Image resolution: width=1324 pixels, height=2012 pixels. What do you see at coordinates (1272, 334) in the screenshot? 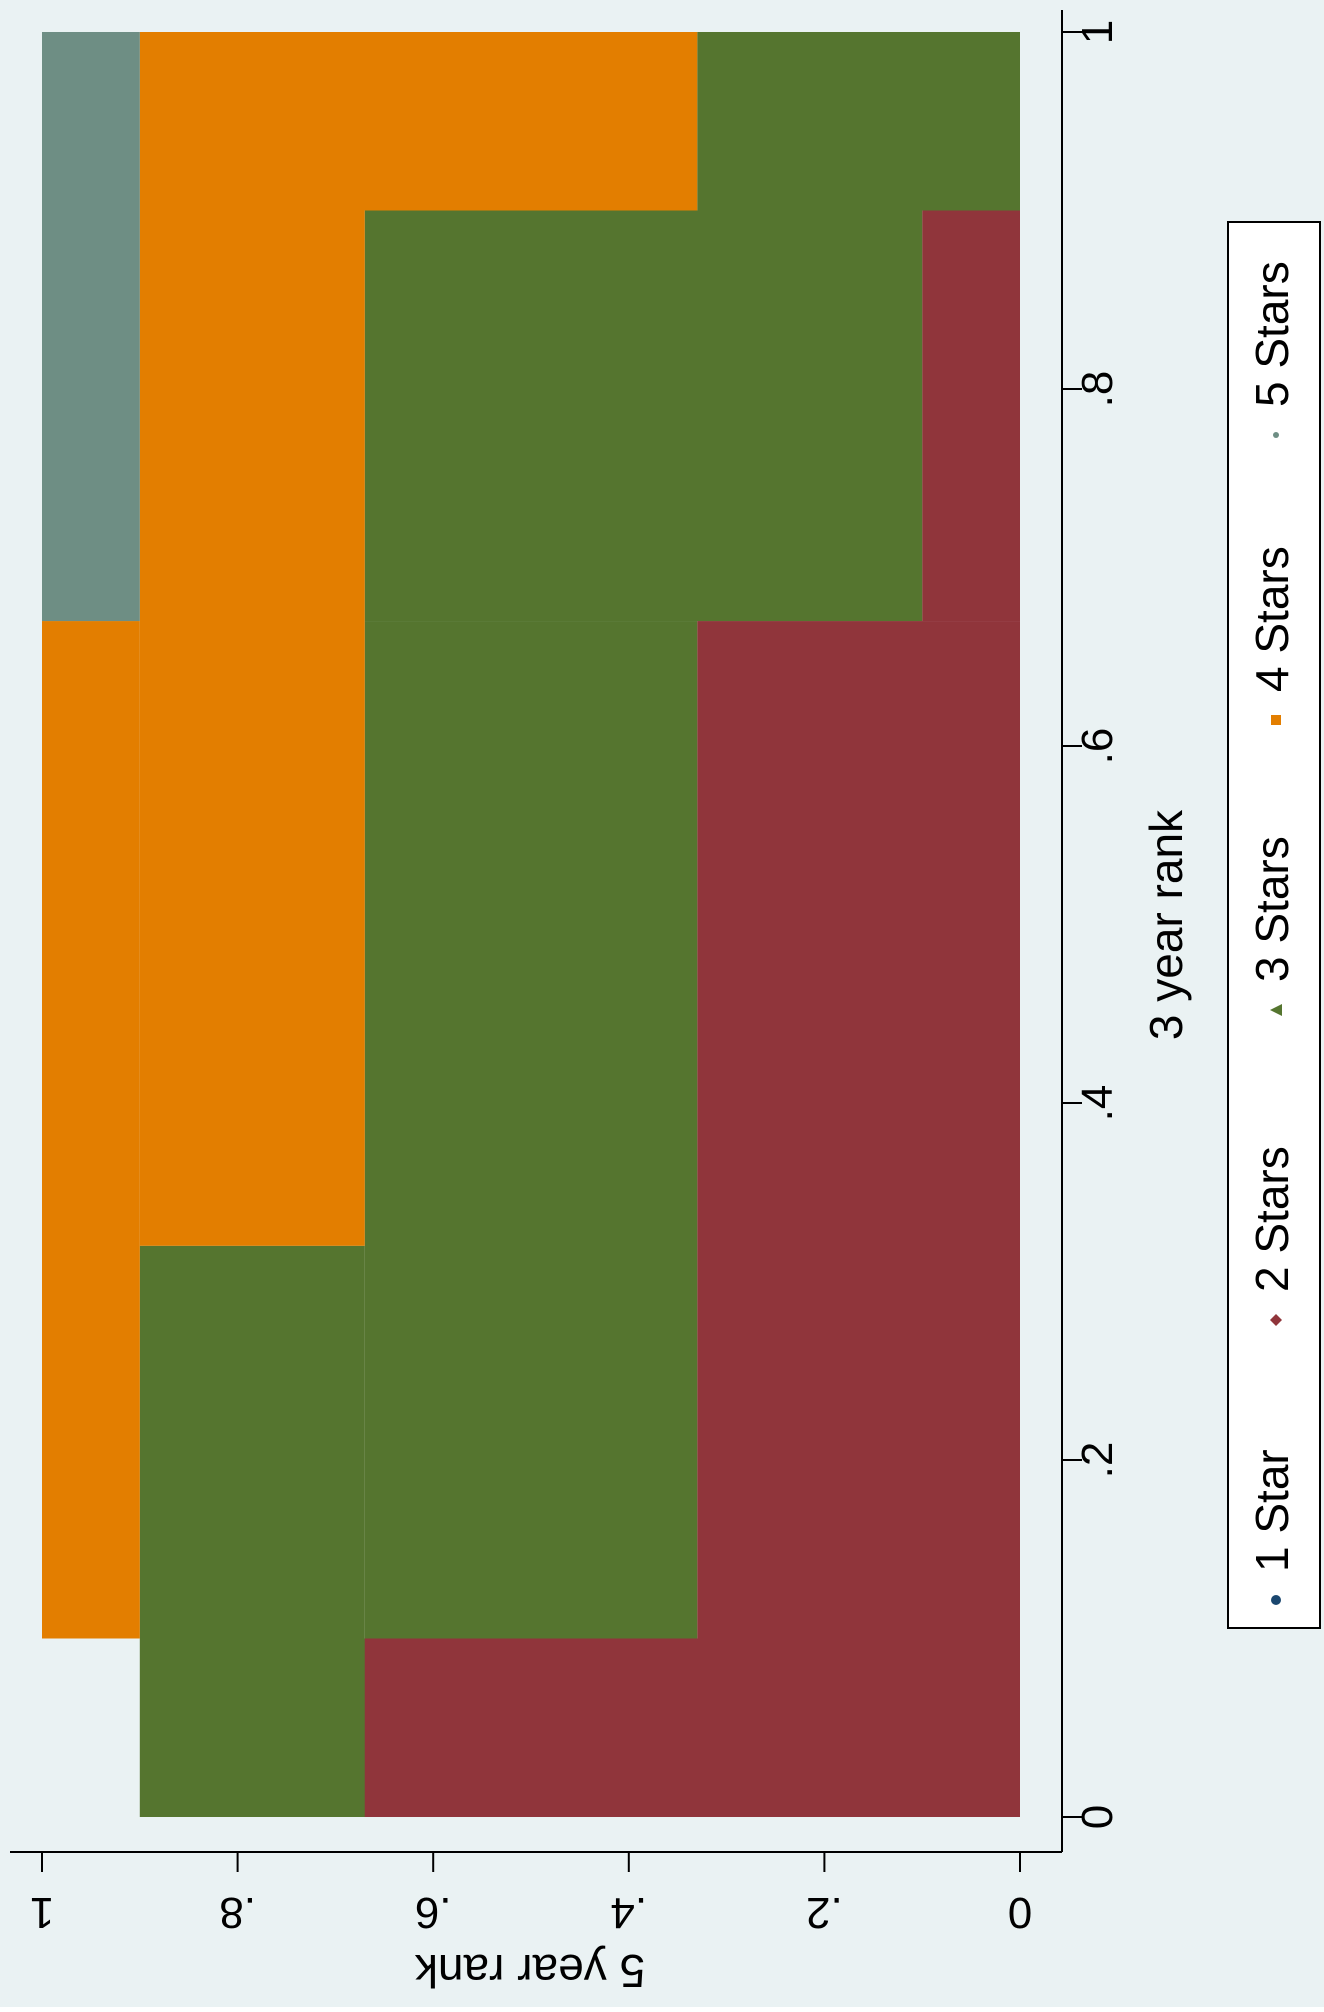
I see `legend-label-5-stars: 5 Stars` at bounding box center [1272, 334].